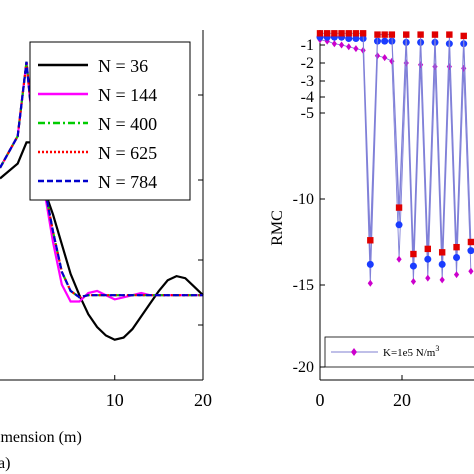 This screenshot has height=474, width=474. I want to click on left-legend-label: N = 144, so click(127, 95).